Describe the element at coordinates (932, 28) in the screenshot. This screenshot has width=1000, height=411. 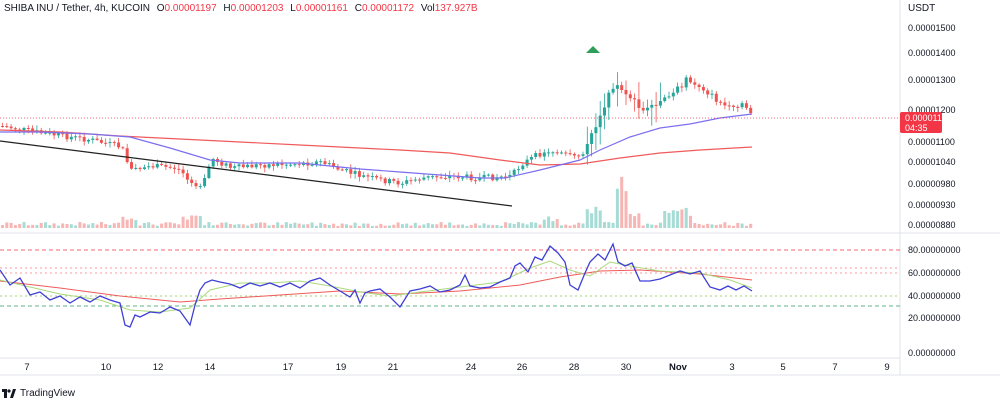
I see `price-tick-label: 0.00001500` at that location.